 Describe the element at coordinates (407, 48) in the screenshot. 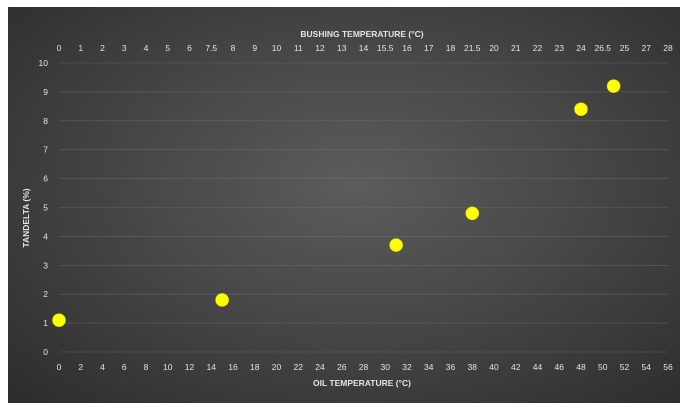

I see `top-tick-label: 16` at that location.